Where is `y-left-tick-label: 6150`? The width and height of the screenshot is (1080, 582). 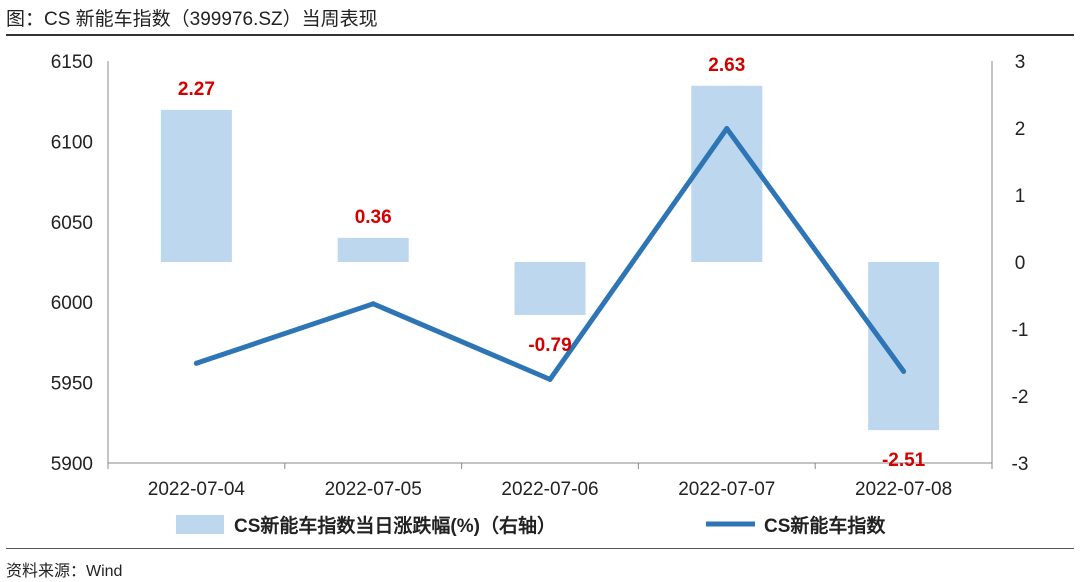
y-left-tick-label: 6150 is located at coordinates (72, 62).